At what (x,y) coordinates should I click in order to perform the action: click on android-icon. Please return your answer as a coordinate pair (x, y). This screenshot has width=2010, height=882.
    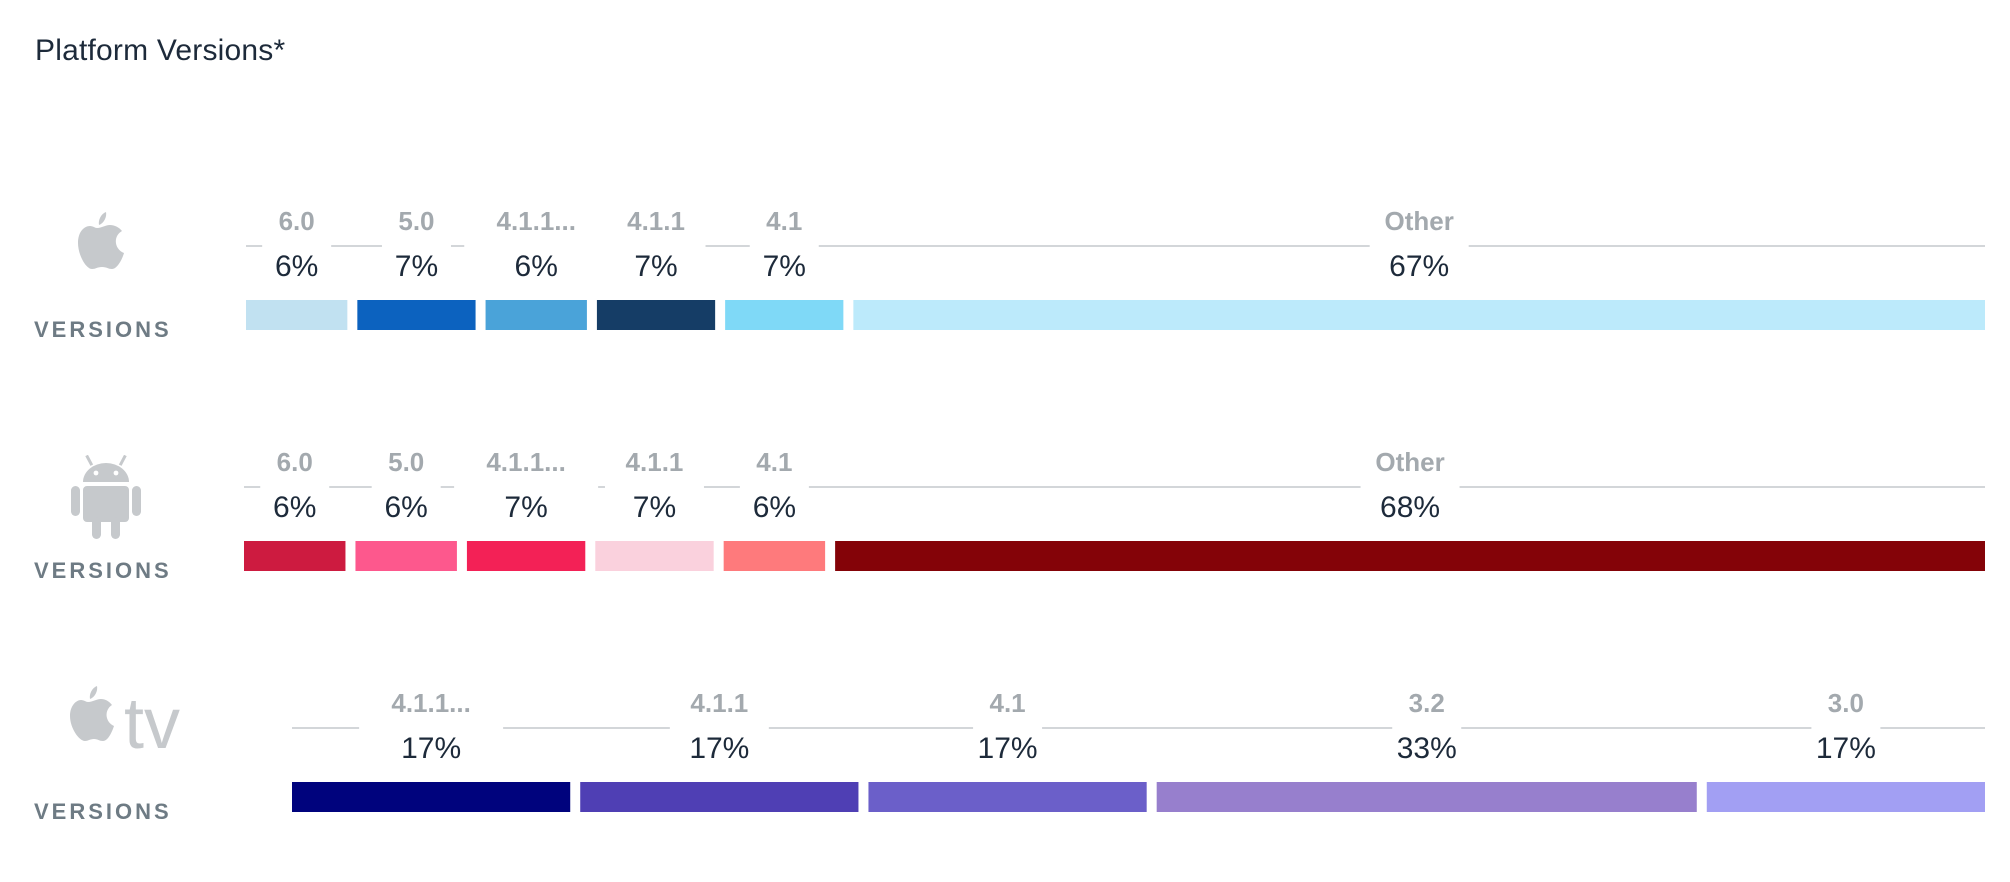
    Looking at the image, I should click on (106, 497).